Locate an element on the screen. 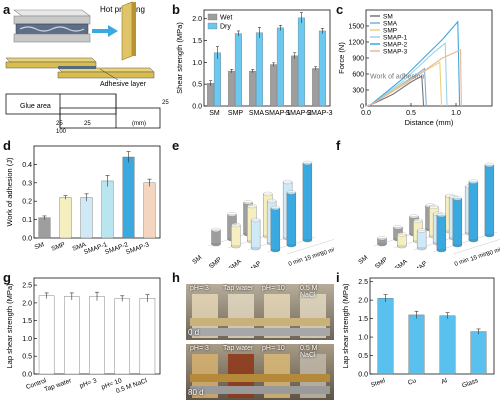 The image size is (500, 403). time-label: 15 min is located at coordinates (313, 257).